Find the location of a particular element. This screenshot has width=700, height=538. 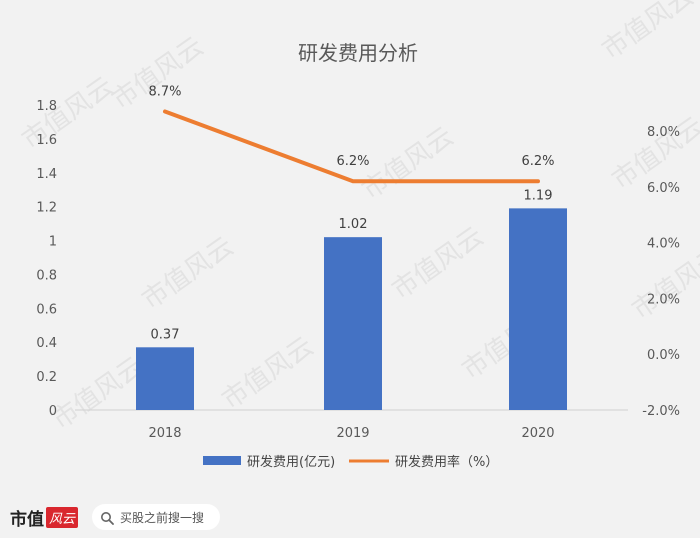

right-axis-ticks: -2.0% 0.0% 2.0% 4.0% 6.0% 8.0% is located at coordinates (661, 272).